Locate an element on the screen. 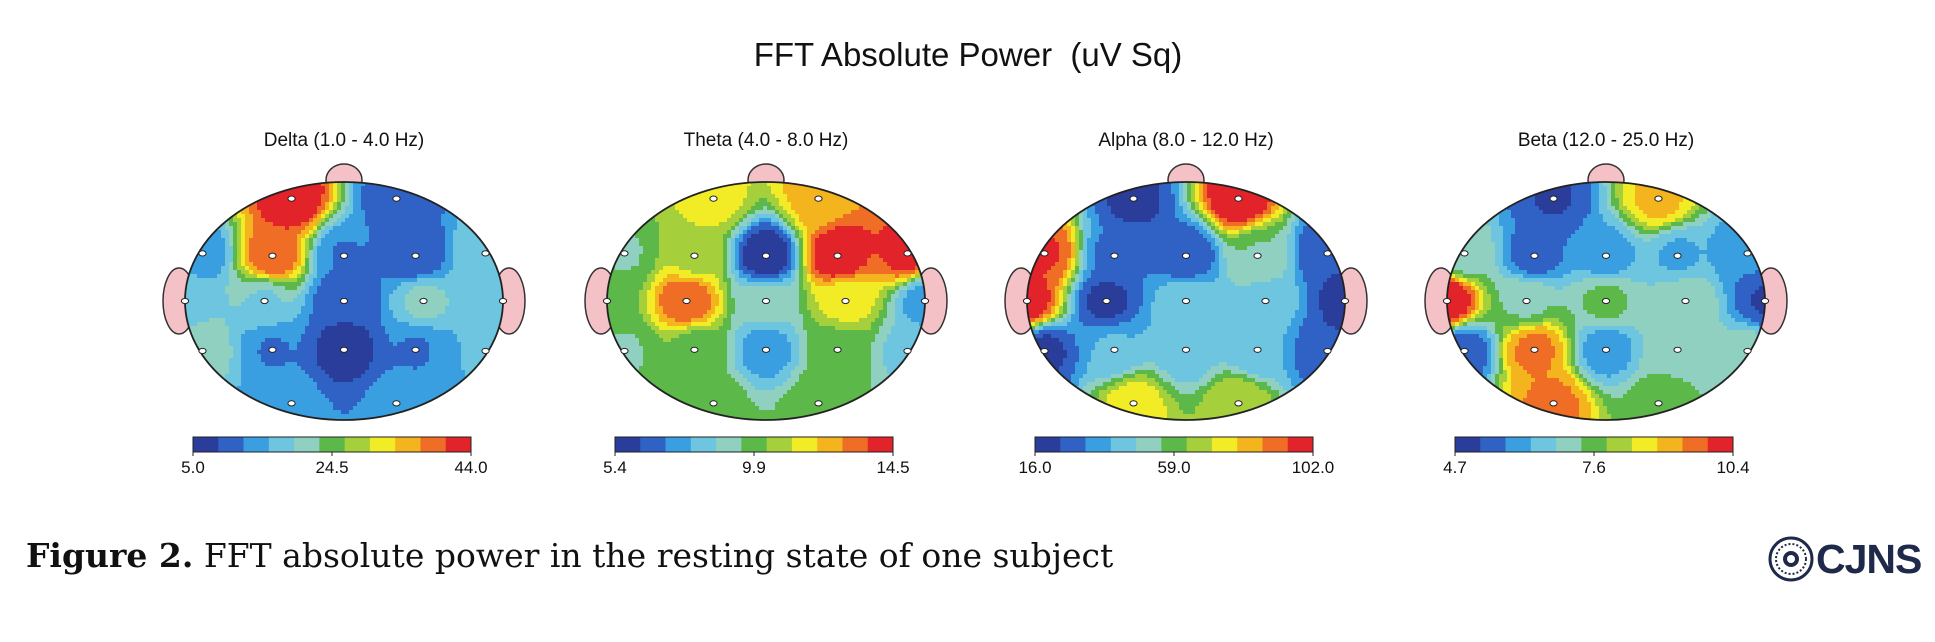 The height and width of the screenshot is (642, 1935). scale-tick-label: 7.6 is located at coordinates (1594, 467).